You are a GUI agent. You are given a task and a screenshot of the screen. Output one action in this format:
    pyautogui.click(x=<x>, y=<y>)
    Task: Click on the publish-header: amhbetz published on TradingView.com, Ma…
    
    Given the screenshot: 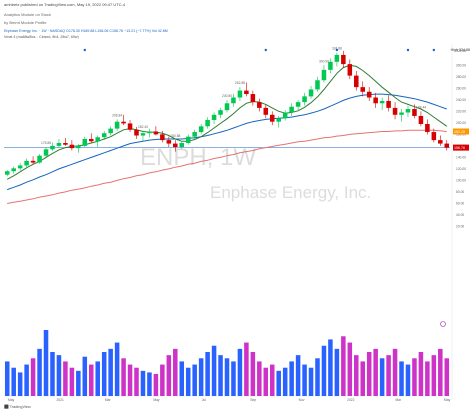 What is the action you would take?
    pyautogui.click(x=237, y=13)
    